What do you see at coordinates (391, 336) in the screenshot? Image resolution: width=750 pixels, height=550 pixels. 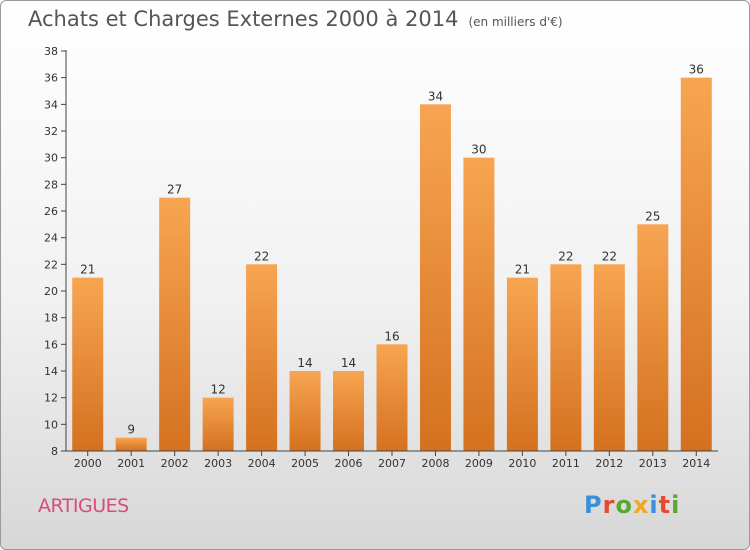 I see `data-label: 16` at bounding box center [391, 336].